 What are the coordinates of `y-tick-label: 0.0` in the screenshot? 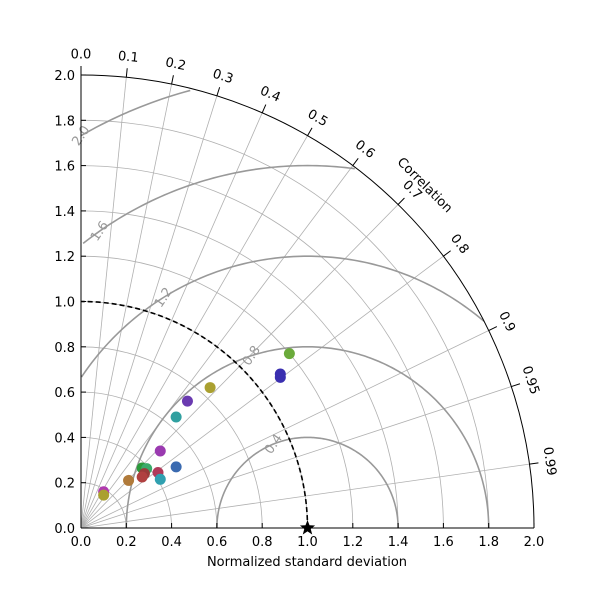 It's located at (64, 529).